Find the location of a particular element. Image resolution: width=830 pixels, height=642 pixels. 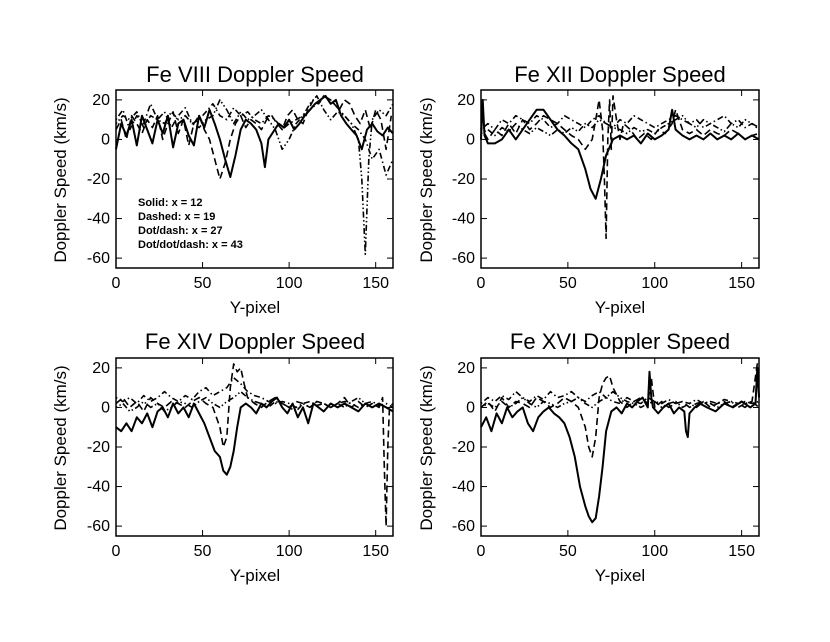

panel-title: Fe VIII Doppler Speed is located at coordinates (255, 74).